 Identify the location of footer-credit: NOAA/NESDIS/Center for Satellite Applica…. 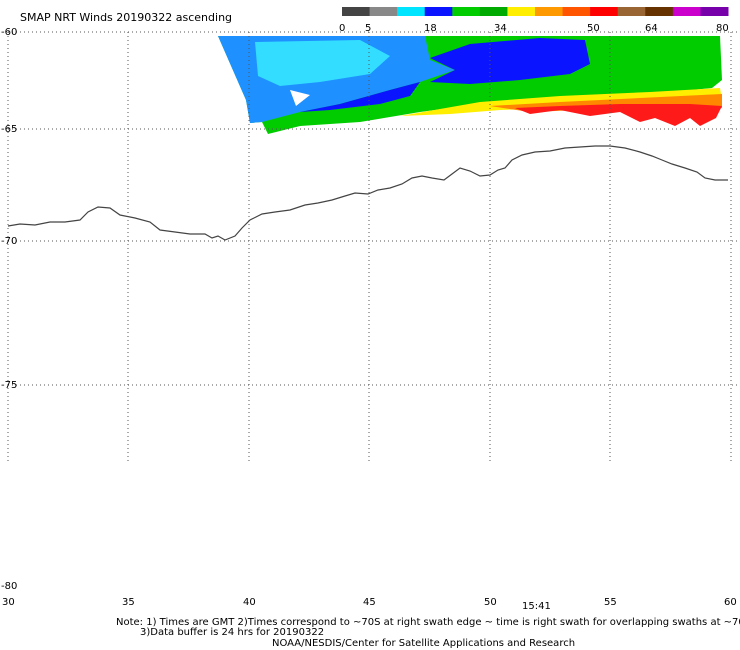
(423, 643).